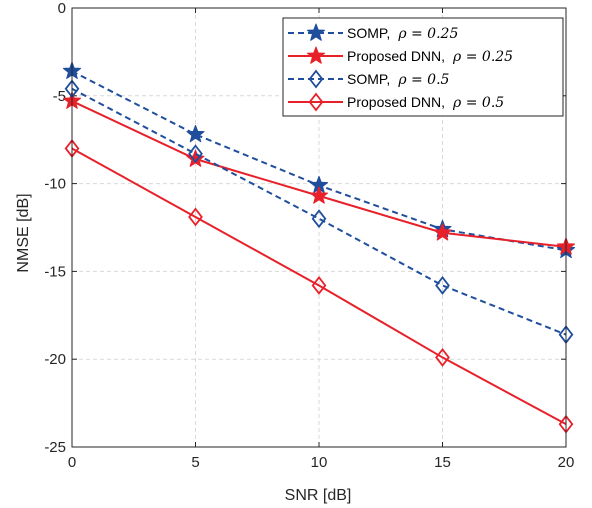  I want to click on legend-box, so click(423, 67).